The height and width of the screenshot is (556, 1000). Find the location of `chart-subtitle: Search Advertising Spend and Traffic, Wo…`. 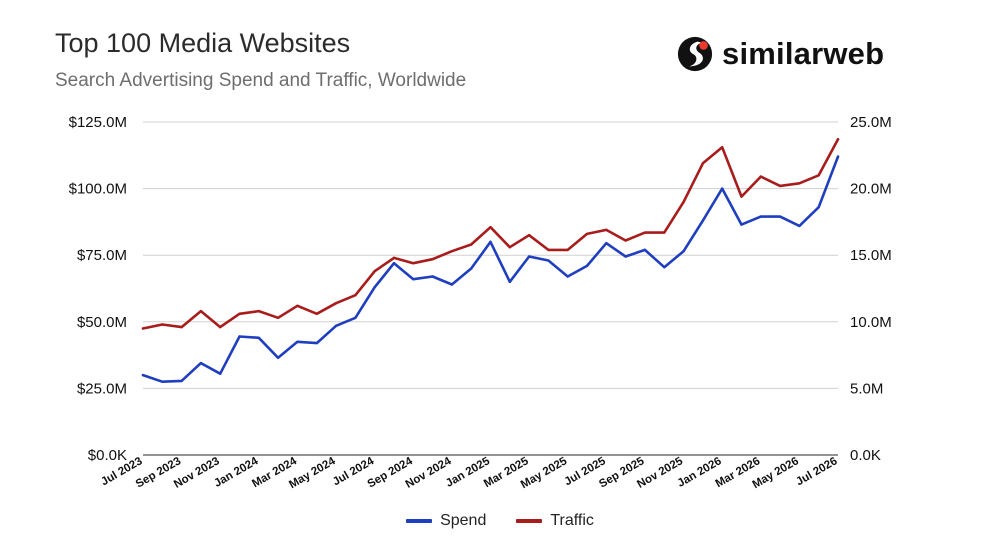

chart-subtitle: Search Advertising Spend and Traffic, Wo… is located at coordinates (261, 80).